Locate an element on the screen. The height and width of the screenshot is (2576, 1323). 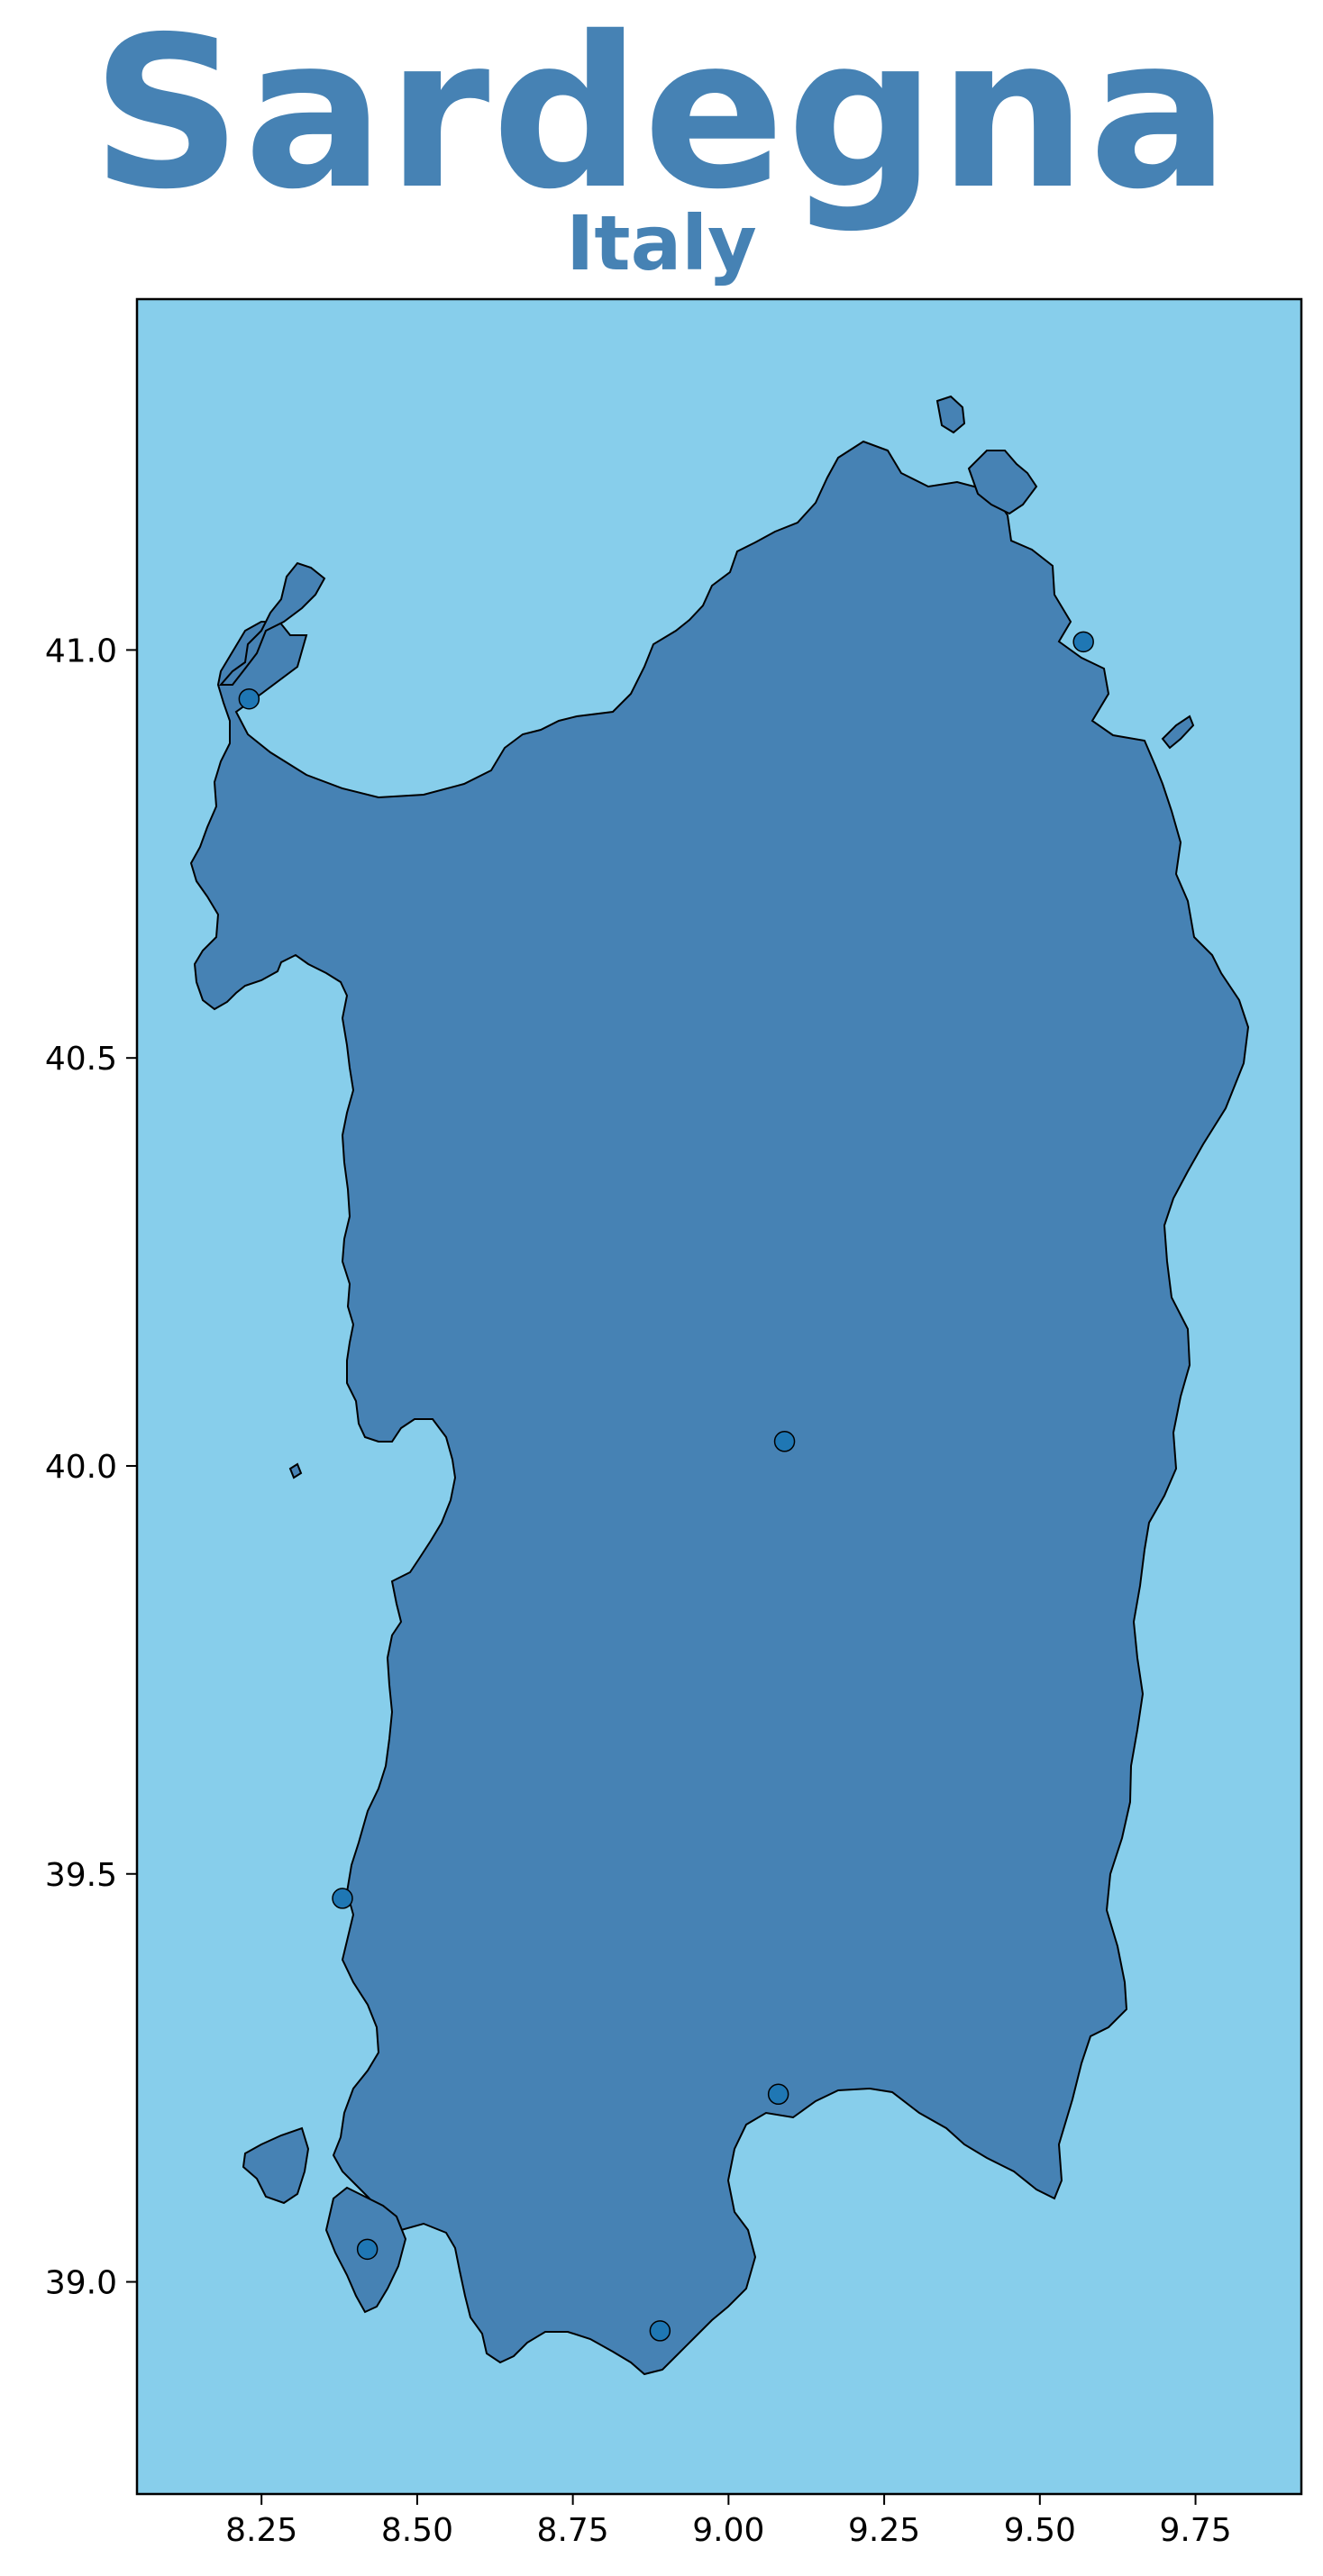
y-tick-label: 40.0 is located at coordinates (81, 1467).